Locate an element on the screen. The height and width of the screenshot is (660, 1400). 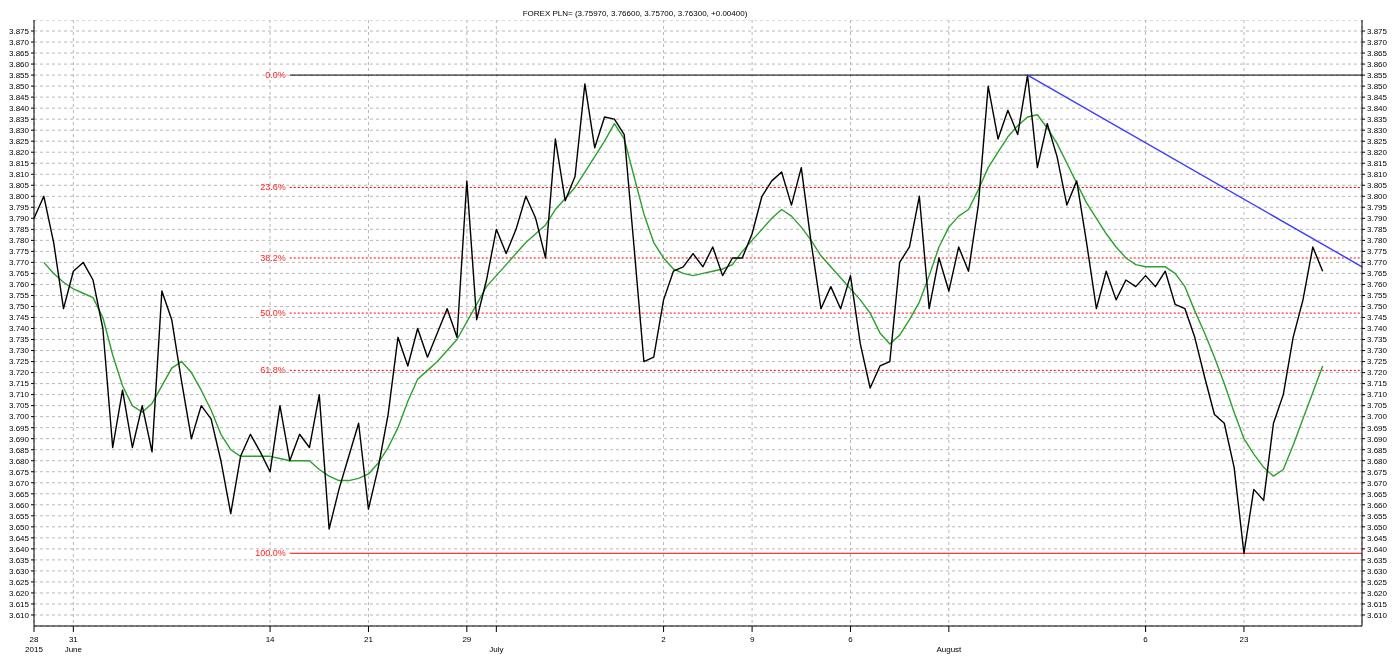
y-tick-label: 3.640 is located at coordinates (19, 549).